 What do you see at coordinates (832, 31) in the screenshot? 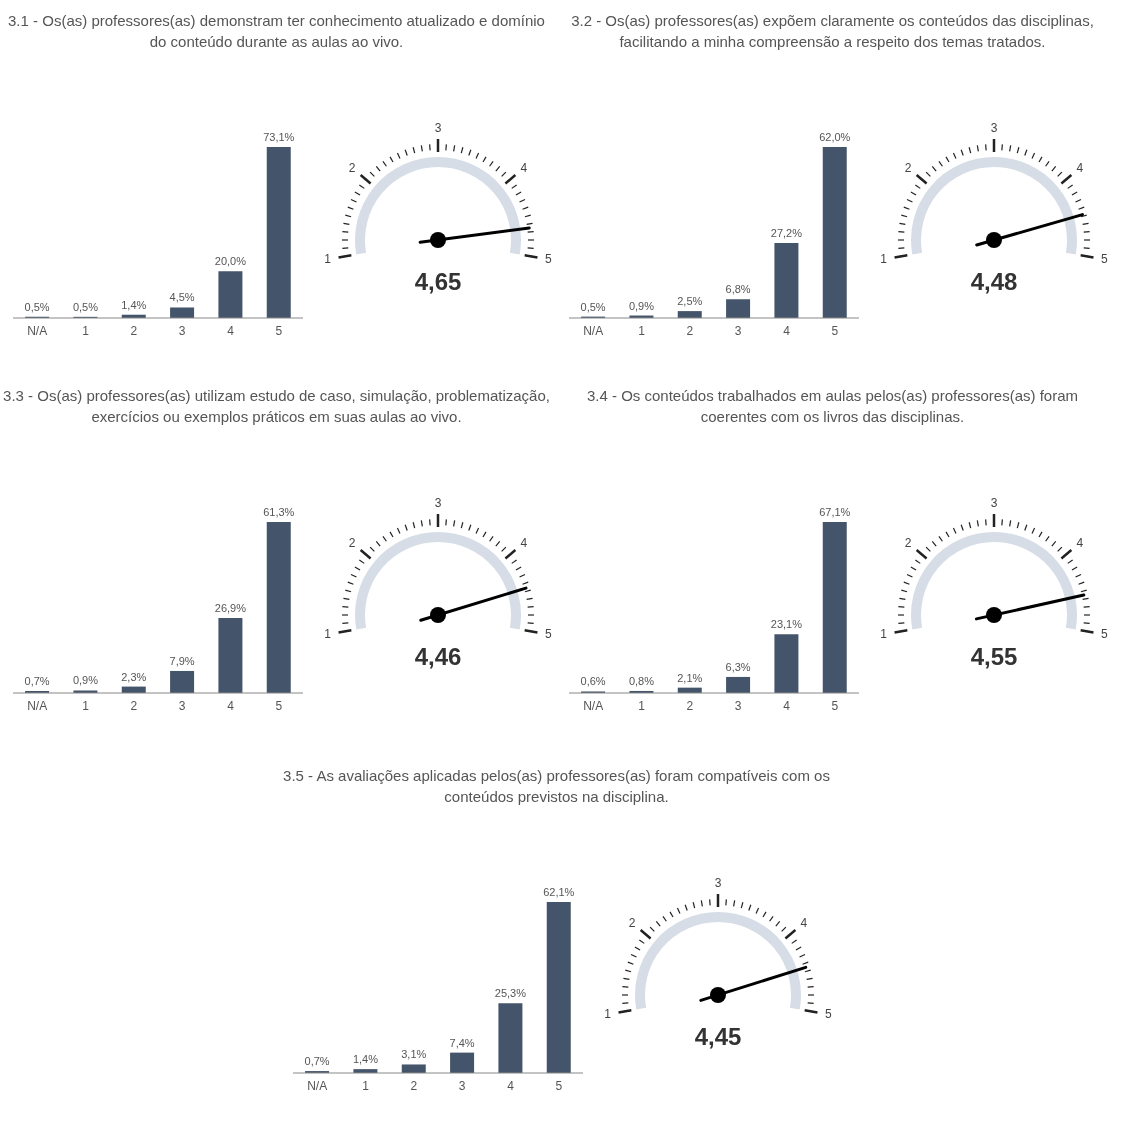
I see `chart-title: 3.2 - Os(as) professores(as) expõem claramente os conteúdos das disciplinas, facilitando a minha compreensão a respeito dos temas tratados.` at bounding box center [832, 31].